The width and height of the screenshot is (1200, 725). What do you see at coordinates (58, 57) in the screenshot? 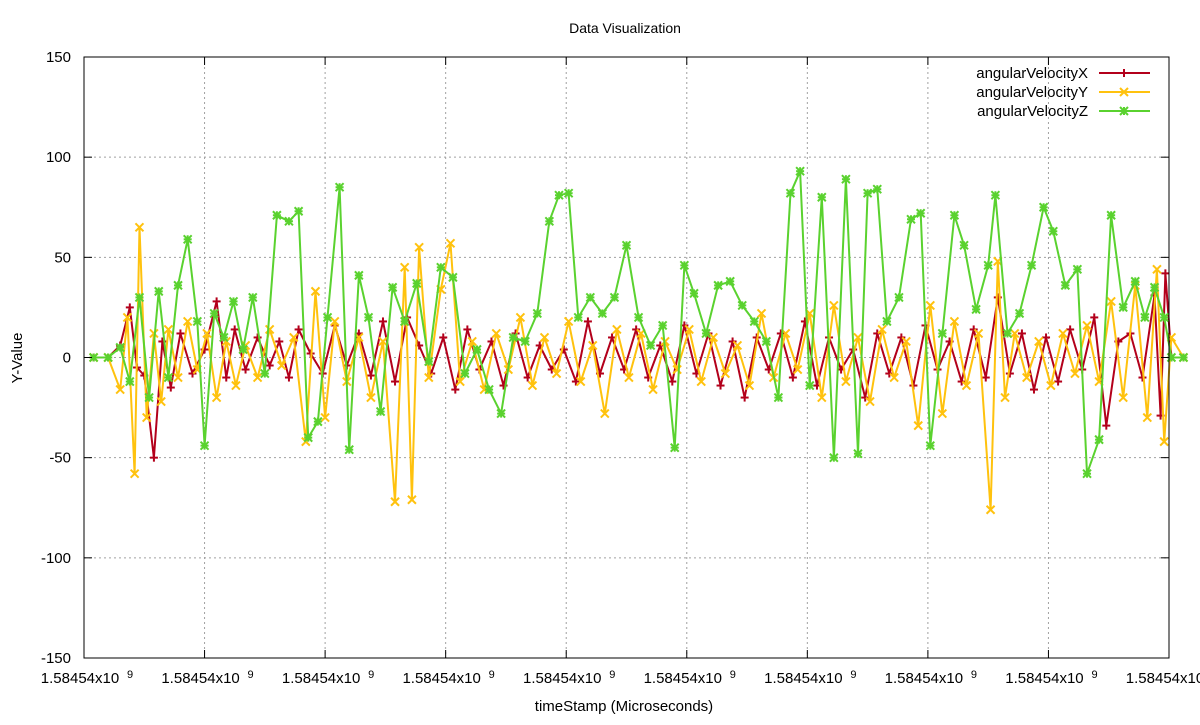
I see `y-tick-label: 150` at bounding box center [58, 57].